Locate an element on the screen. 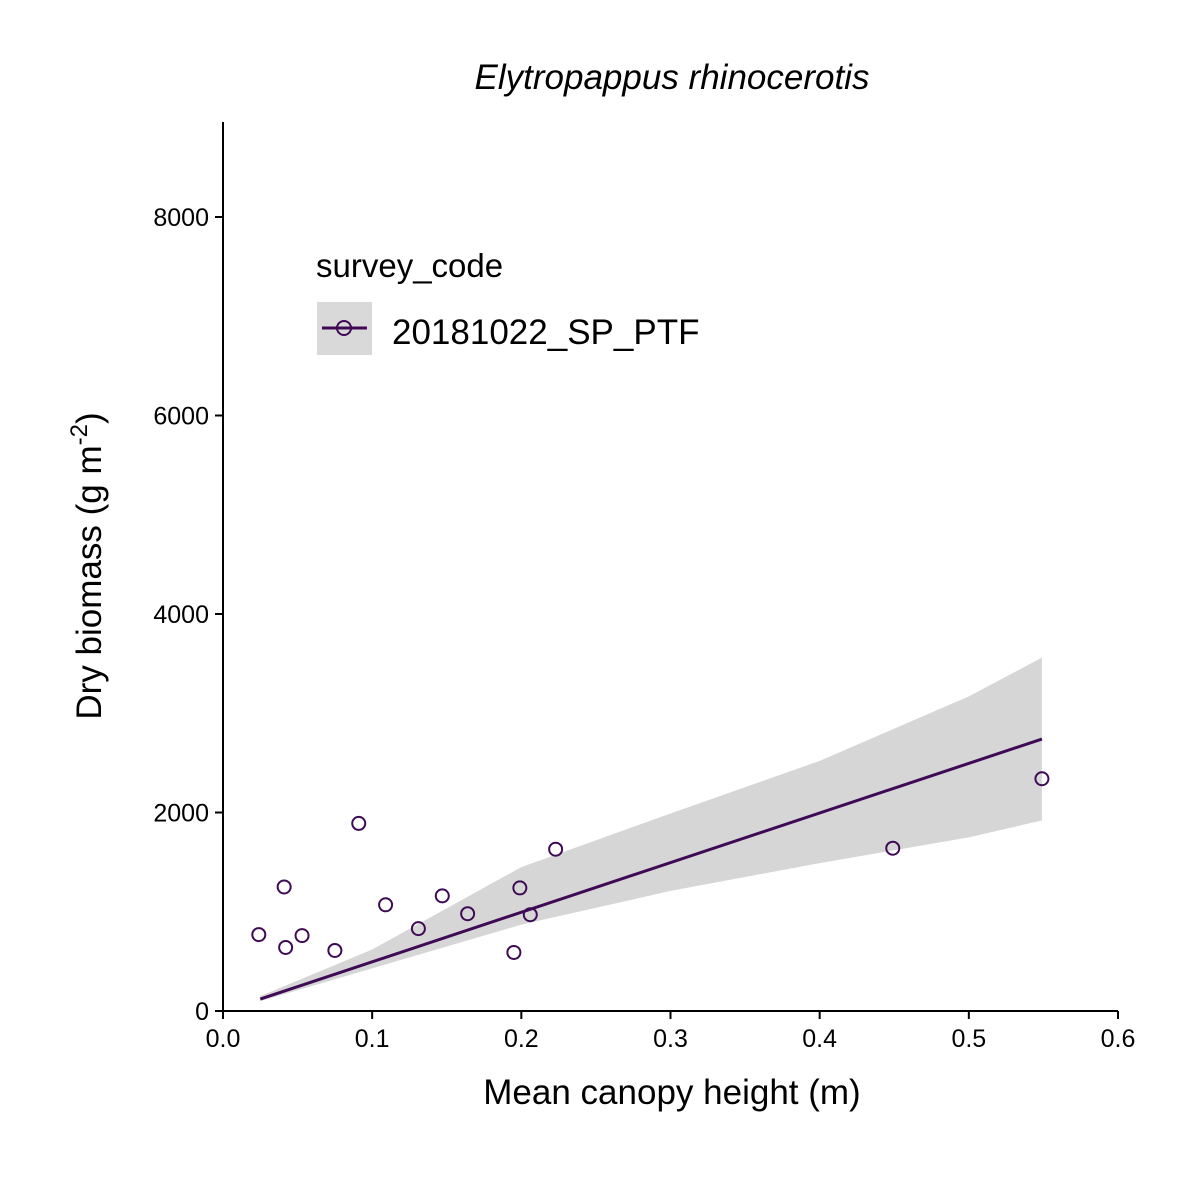  y-axis-title-superscript: -2 is located at coordinates (79, 434).